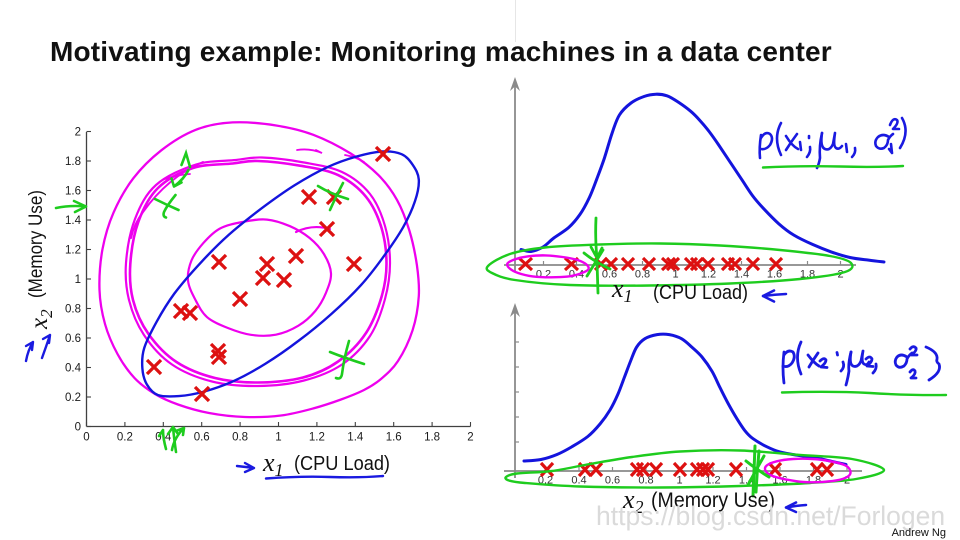 The height and width of the screenshot is (540, 960). What do you see at coordinates (770, 516) in the screenshot?
I see `svg-text: https://blog.csdn.net/Forlogen` at bounding box center [770, 516].